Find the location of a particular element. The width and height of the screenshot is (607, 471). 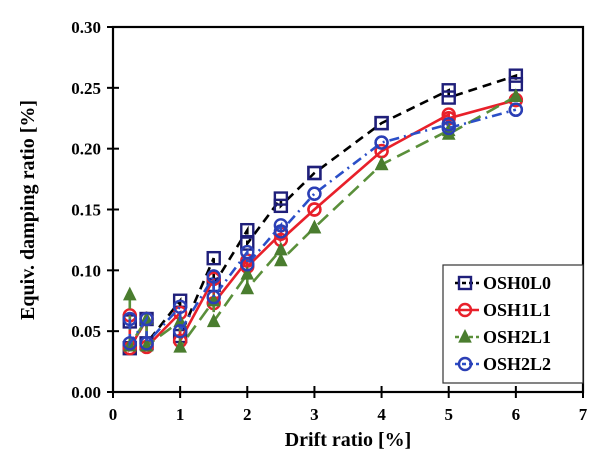

y-tick-label: 0.25 is located at coordinates (86, 88).